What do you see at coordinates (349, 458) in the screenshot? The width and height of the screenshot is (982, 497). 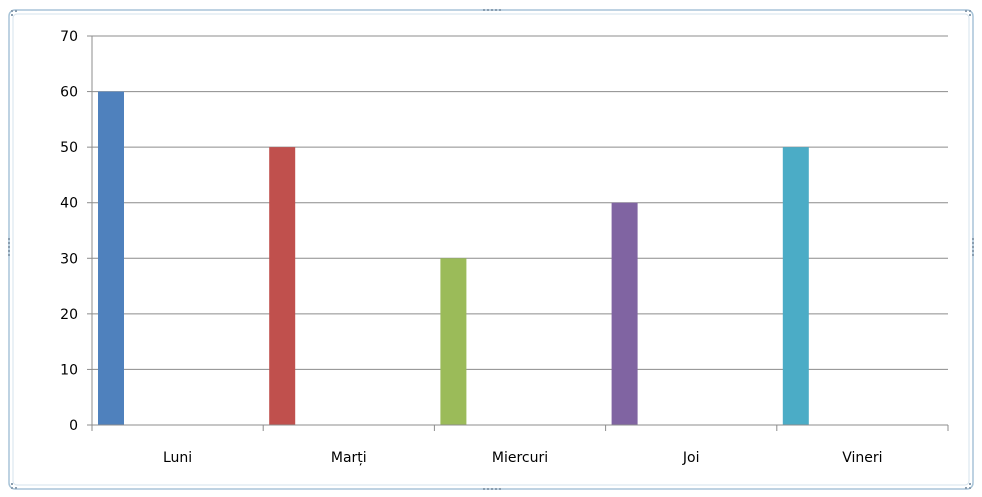 I see `x-tick-label: Marți` at bounding box center [349, 458].